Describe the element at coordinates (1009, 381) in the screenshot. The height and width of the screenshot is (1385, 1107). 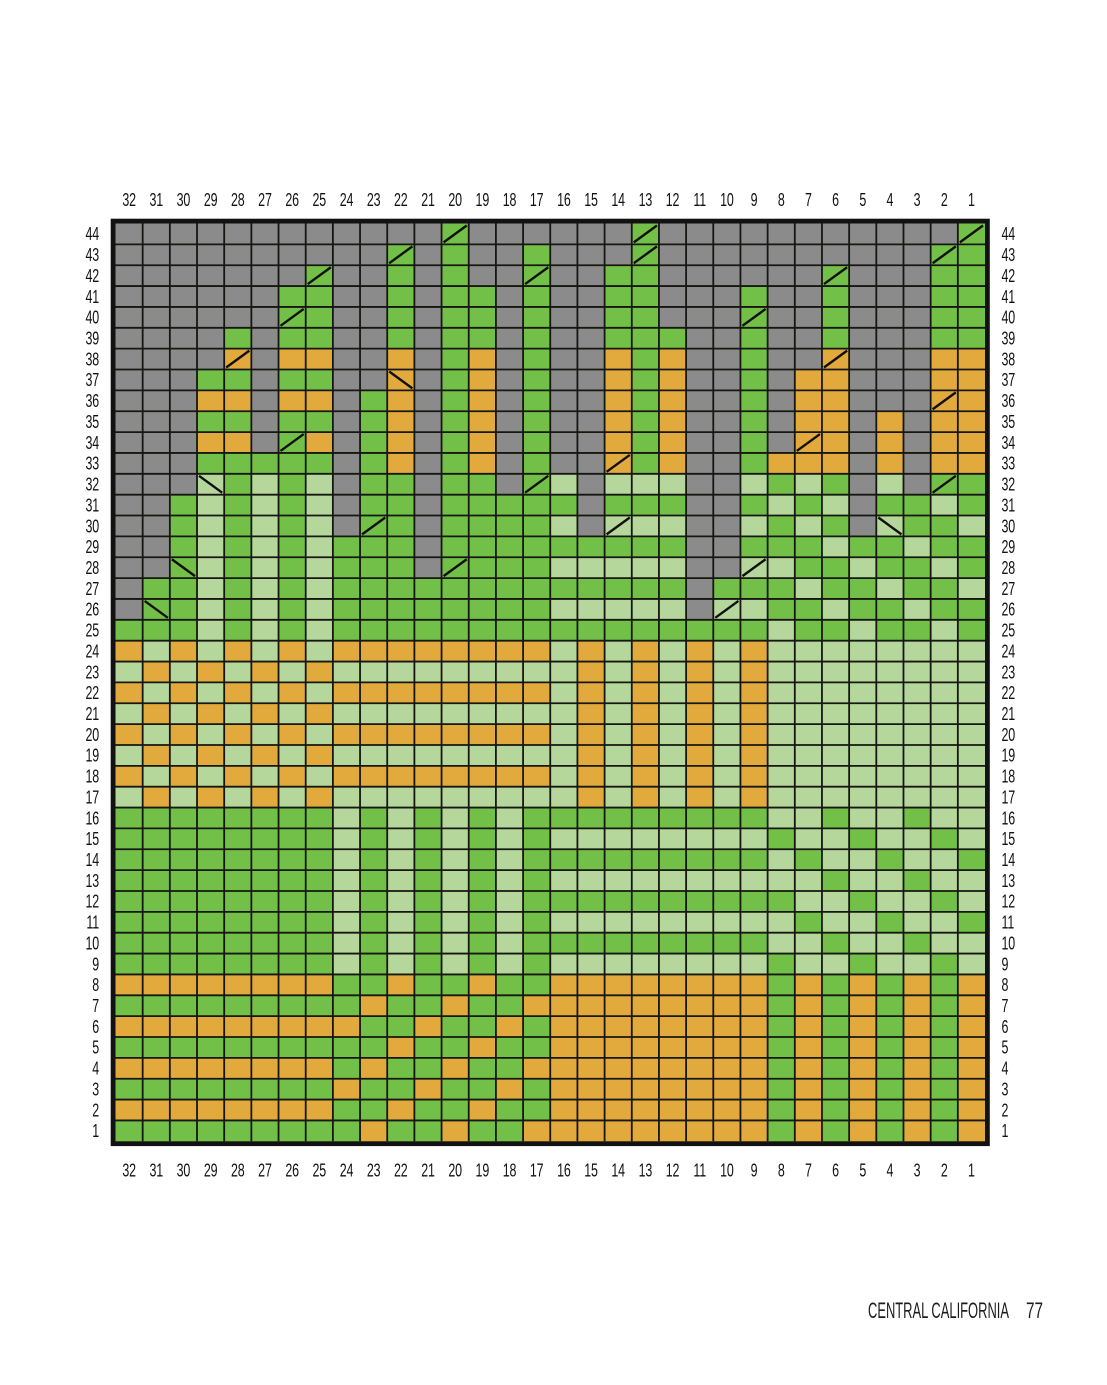
I see `svg-text: 37` at that location.